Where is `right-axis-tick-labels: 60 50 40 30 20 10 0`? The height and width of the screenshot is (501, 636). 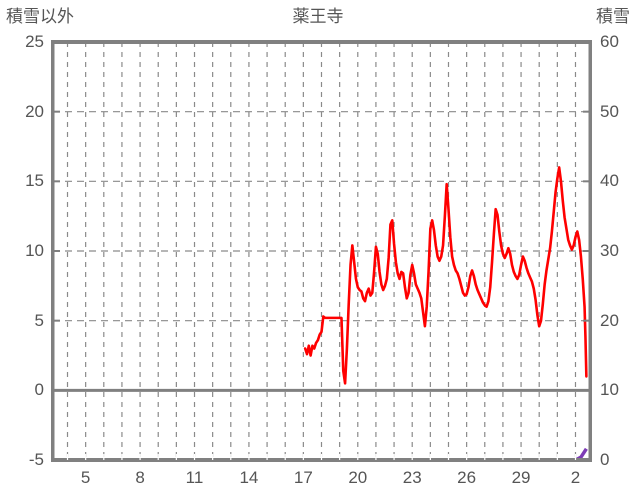 right-axis-tick-labels: 60 50 40 30 20 10 0 is located at coordinates (618, 250).